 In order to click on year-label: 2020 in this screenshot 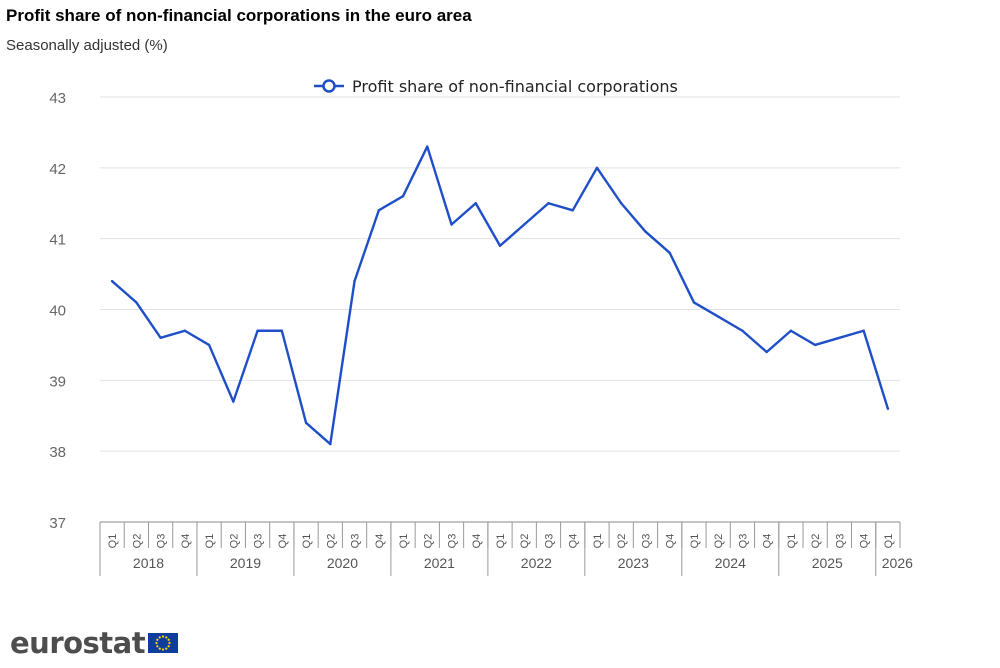, I will do `click(342, 563)`.